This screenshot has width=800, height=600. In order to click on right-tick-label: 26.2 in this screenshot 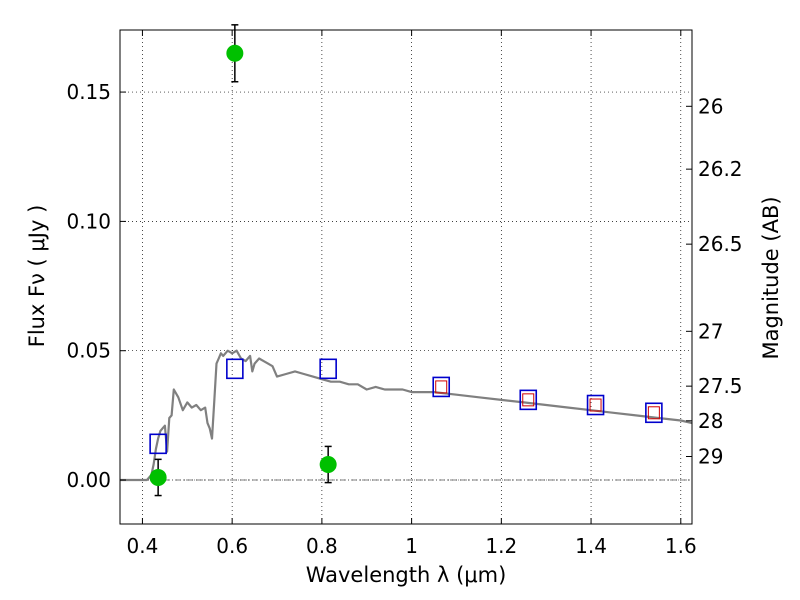, I will do `click(720, 169)`.